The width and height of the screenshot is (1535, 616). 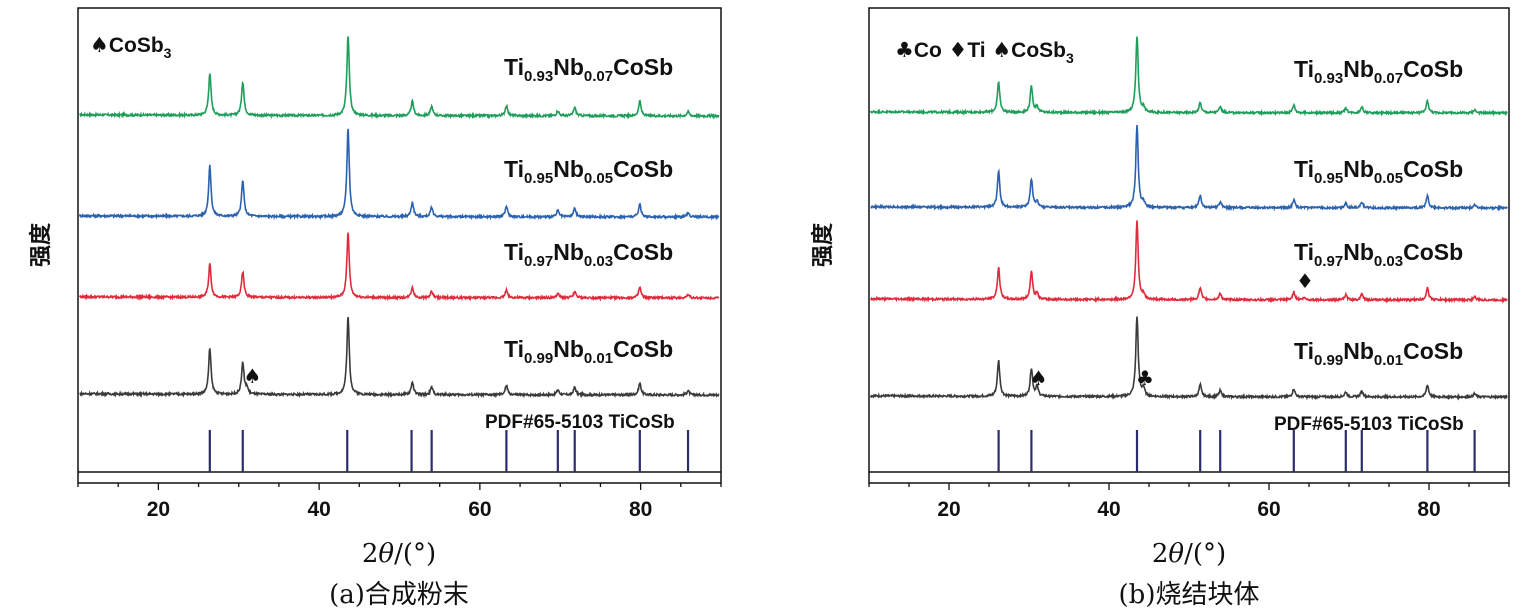 What do you see at coordinates (131, 47) in the screenshot?
I see `phase-legend: ♠CoSb3` at bounding box center [131, 47].